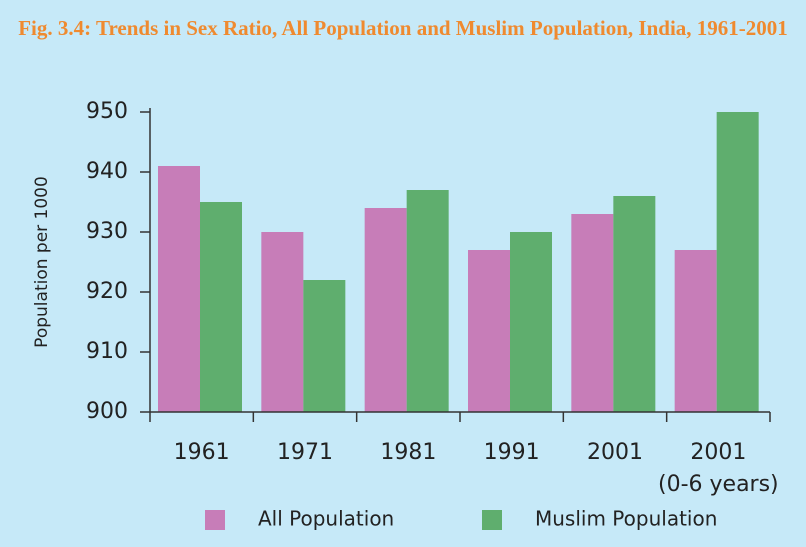 Image resolution: width=806 pixels, height=547 pixels. What do you see at coordinates (107, 171) in the screenshot?
I see `y-tick-label: 940` at bounding box center [107, 171].